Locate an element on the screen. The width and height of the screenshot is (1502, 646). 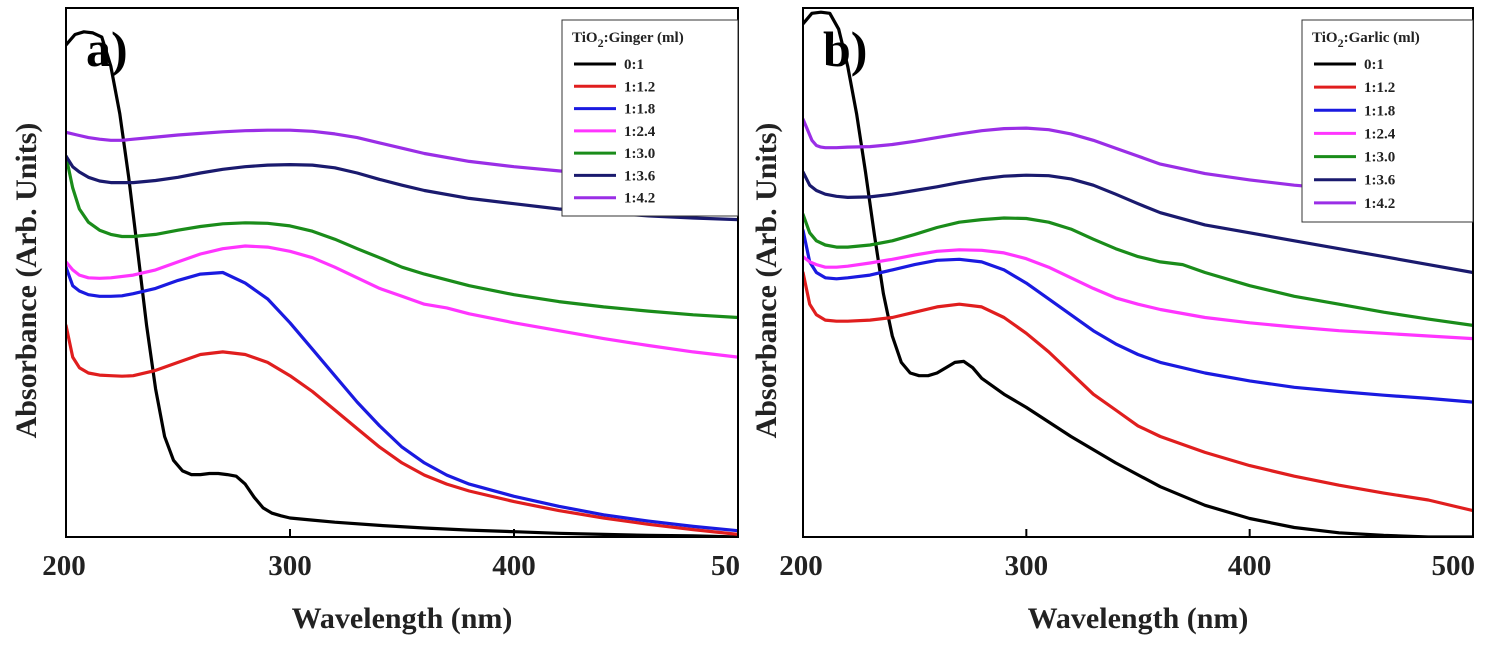
x-tick-label: 500 is located at coordinates (1454, 566).